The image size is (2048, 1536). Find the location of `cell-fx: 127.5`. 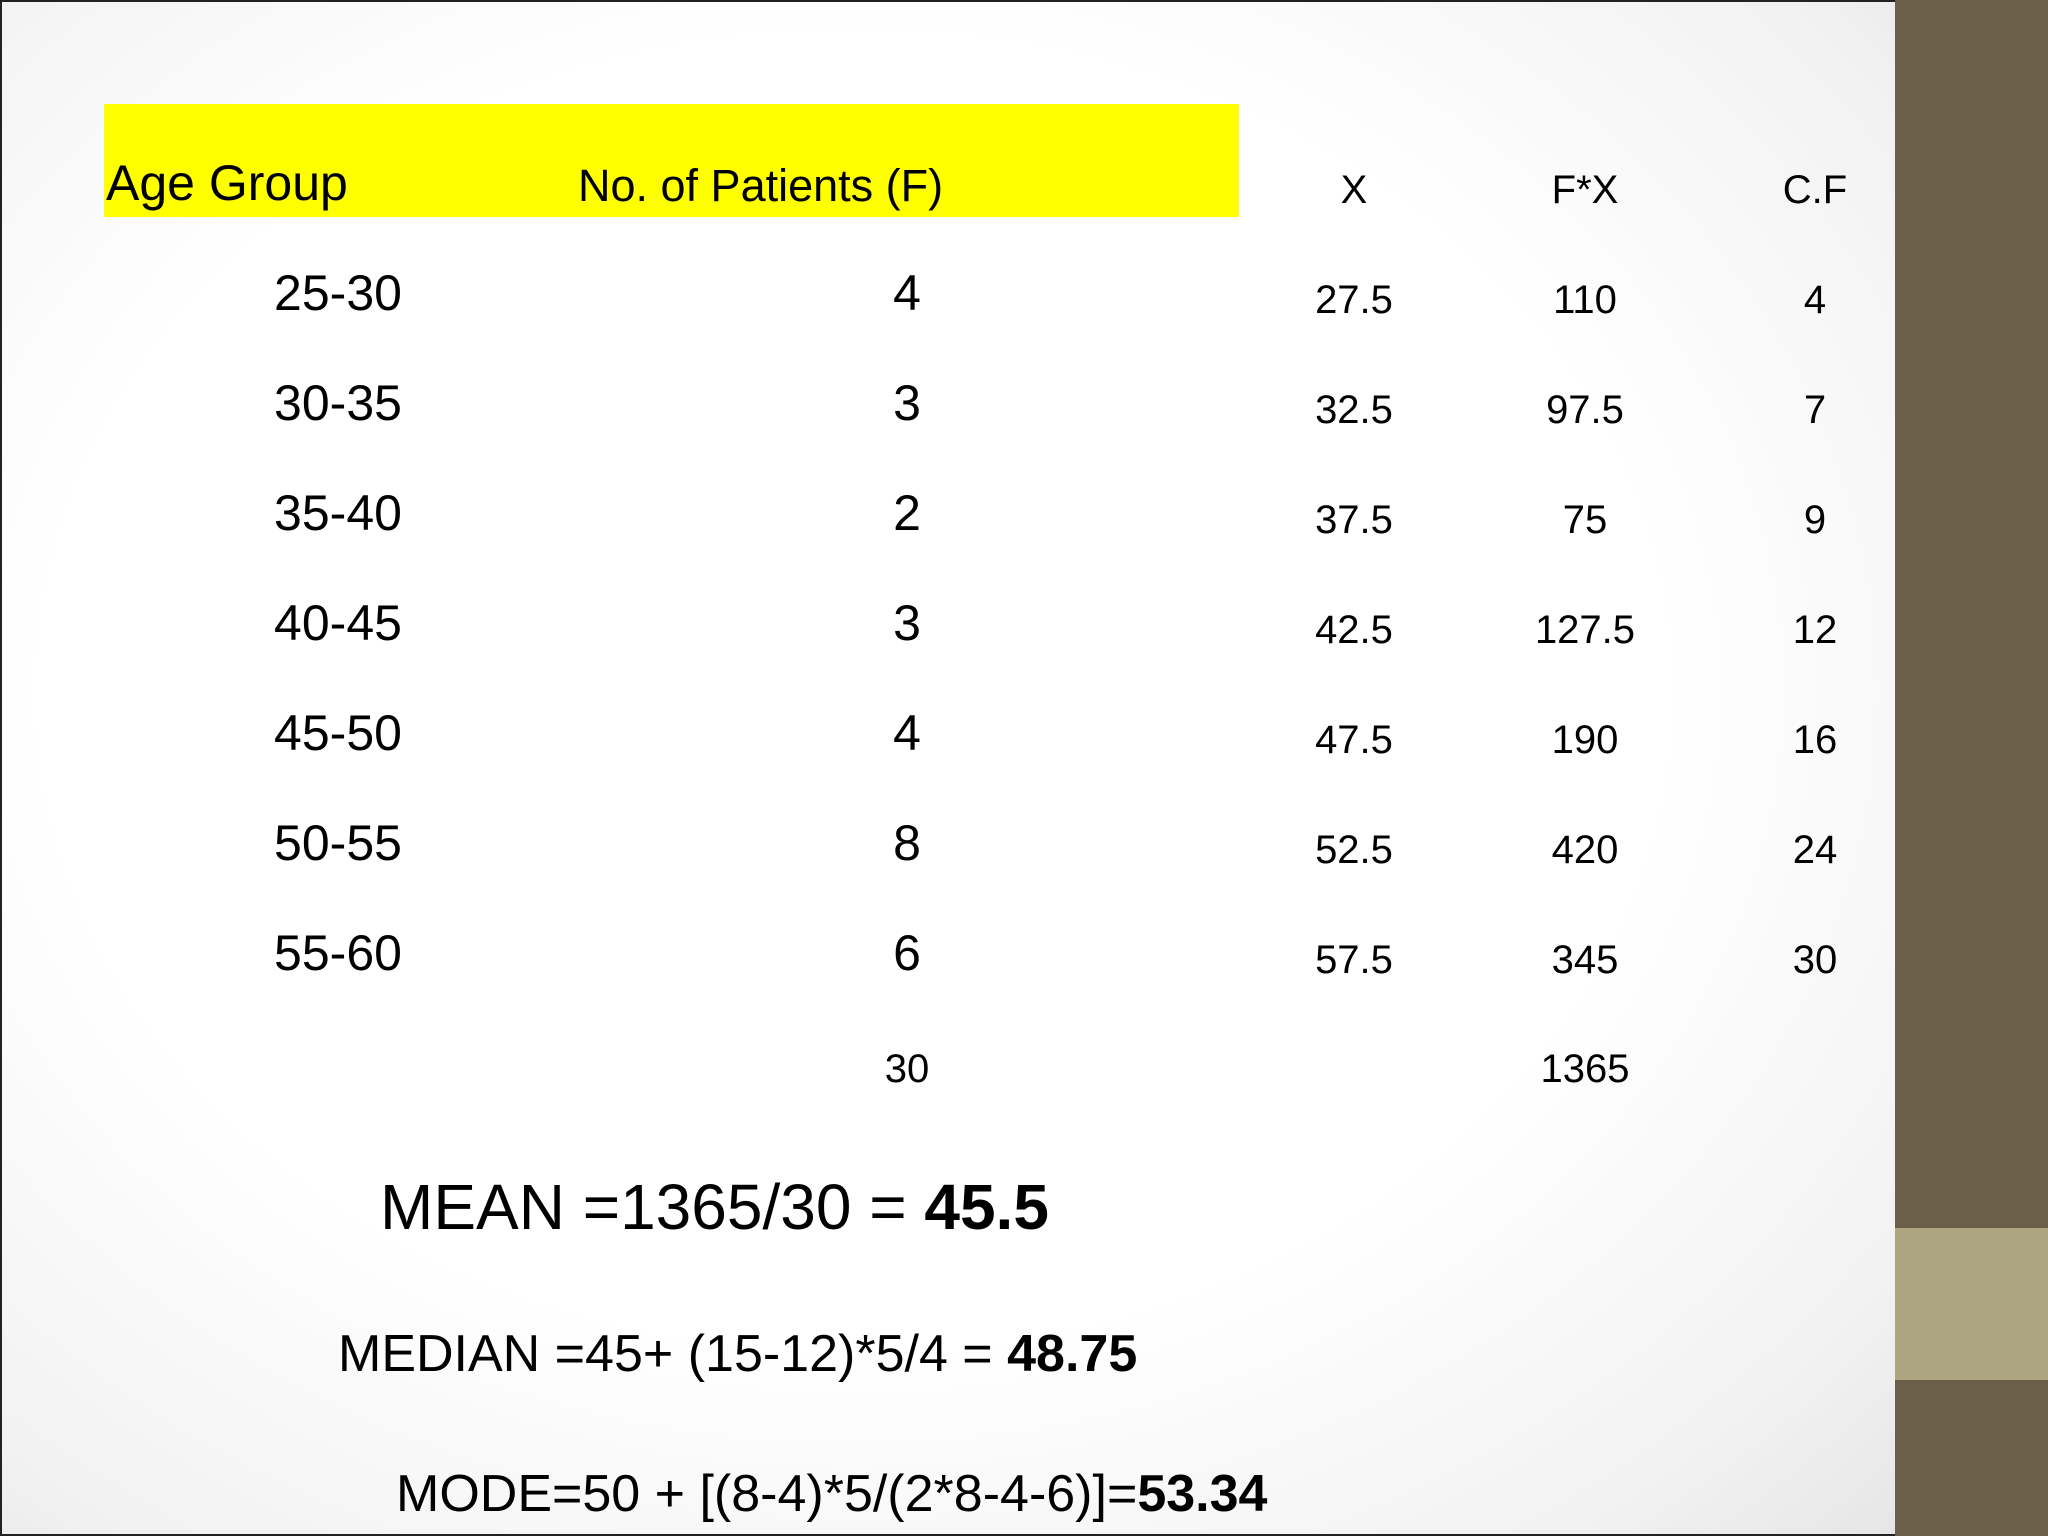

cell-fx: 127.5 is located at coordinates (1585, 630).